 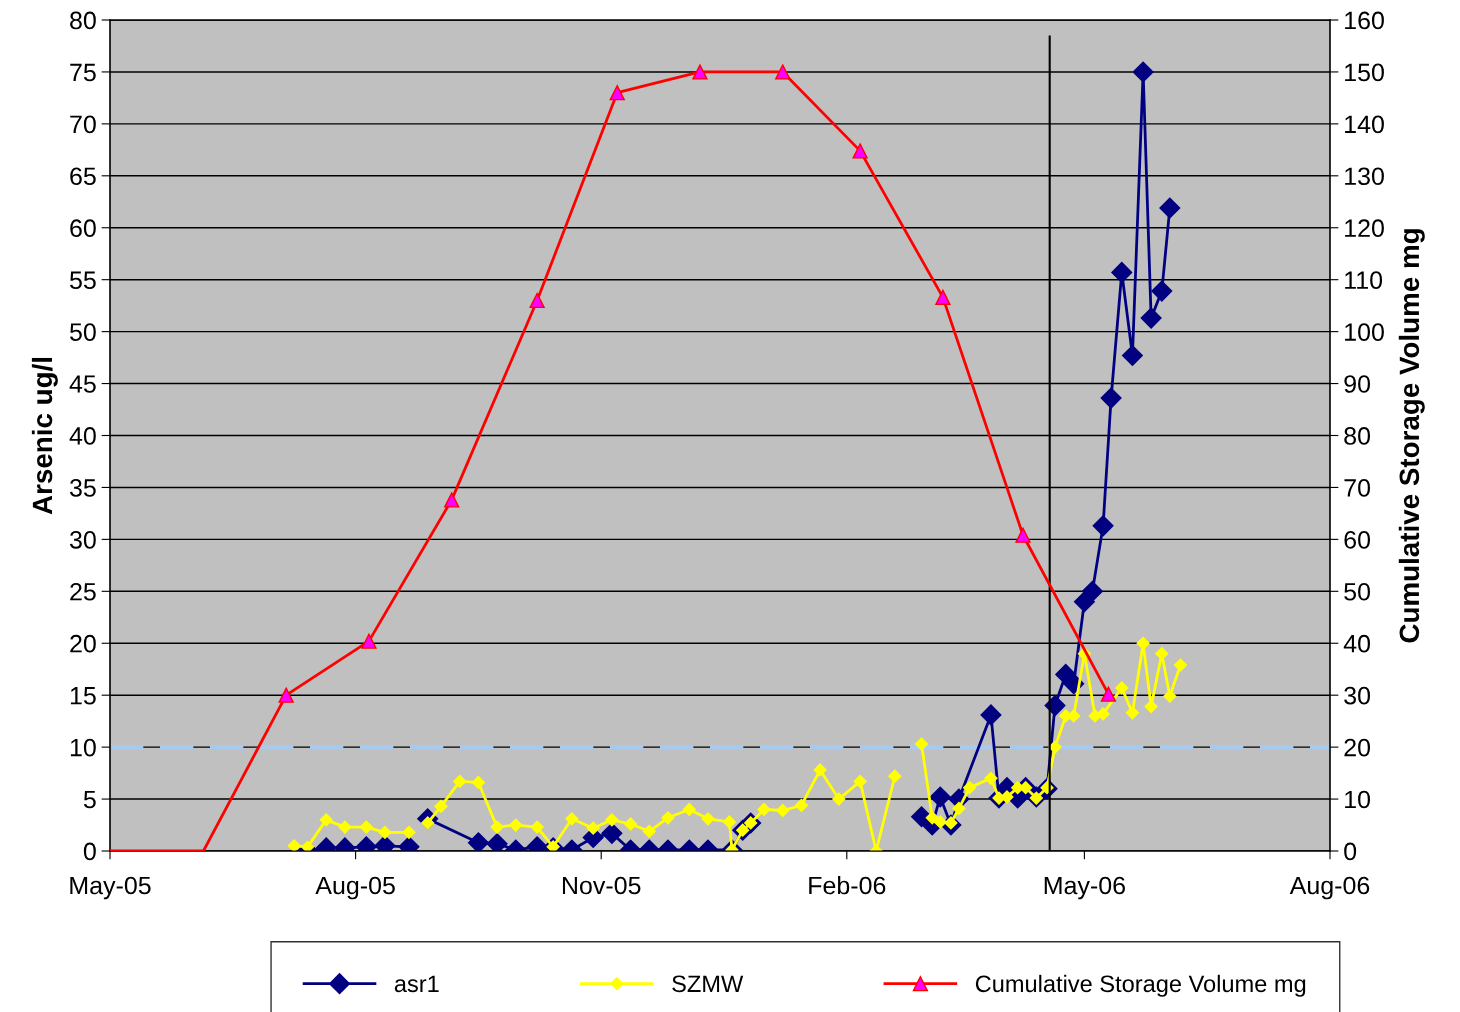 I want to click on y2-tick-label: 100, so click(x=1364, y=332).